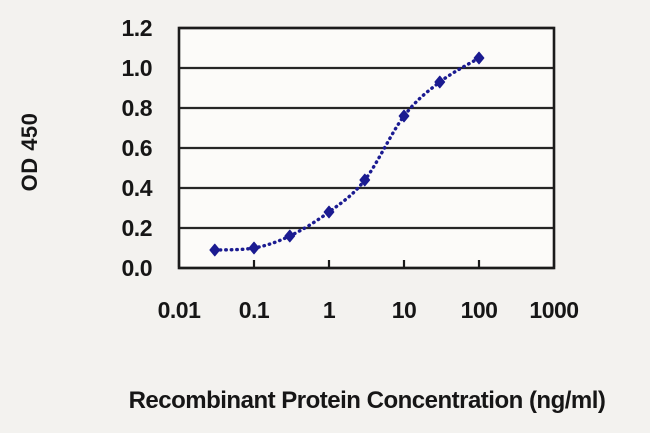 This screenshot has width=650, height=433. I want to click on x-tick-label: 100, so click(479, 310).